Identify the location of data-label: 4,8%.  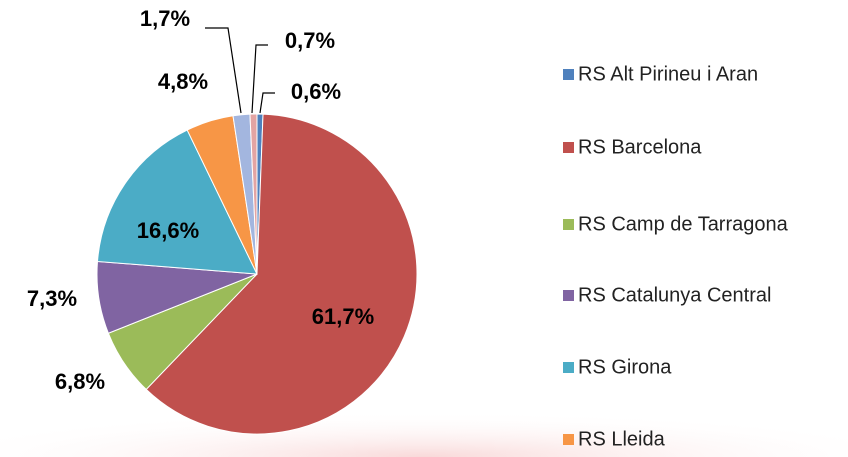
(183, 81).